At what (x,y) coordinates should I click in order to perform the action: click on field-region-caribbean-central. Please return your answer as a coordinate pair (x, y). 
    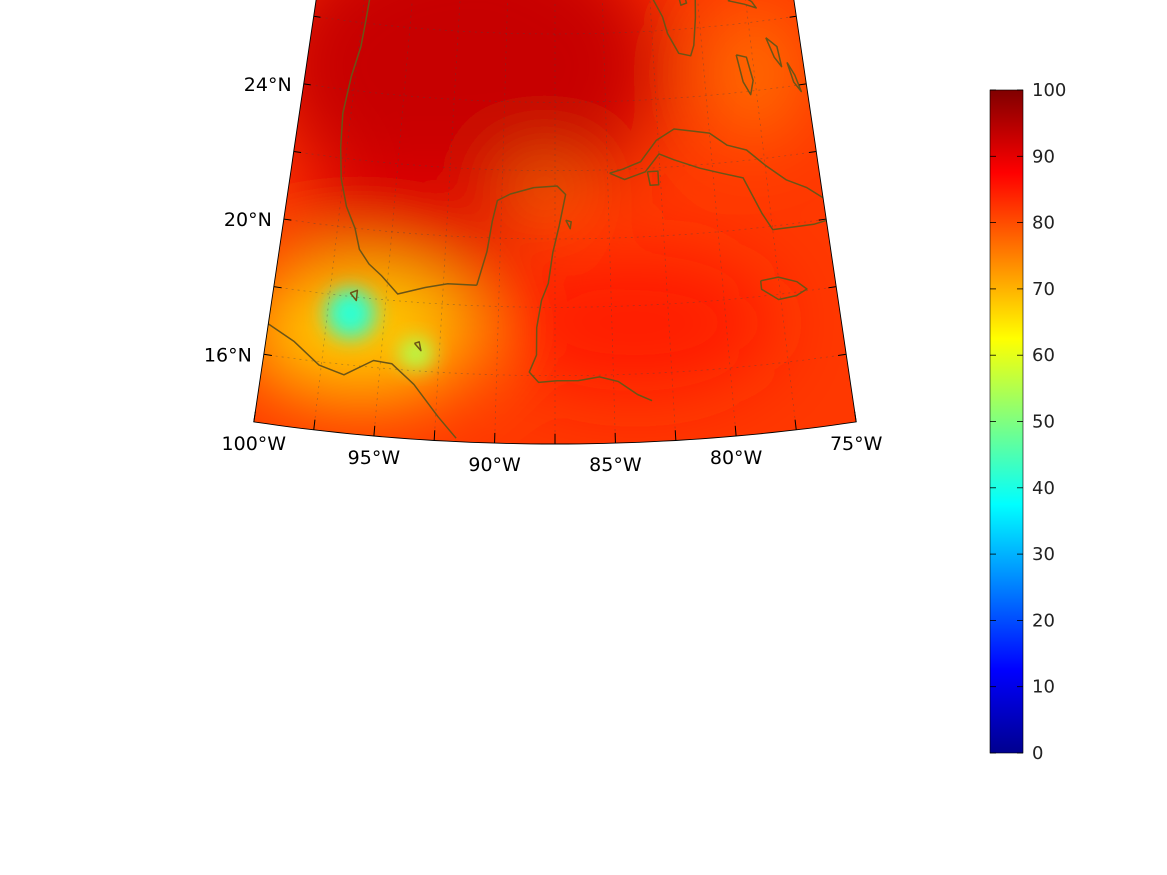
    Looking at the image, I should click on (634, 322).